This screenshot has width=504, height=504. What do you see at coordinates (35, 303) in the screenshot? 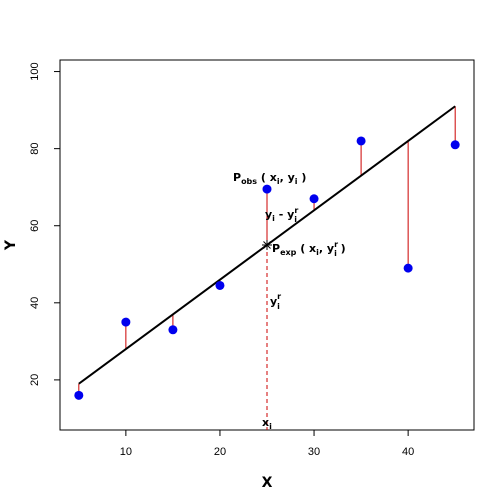
I see `y-tick-label: 40` at bounding box center [35, 303].